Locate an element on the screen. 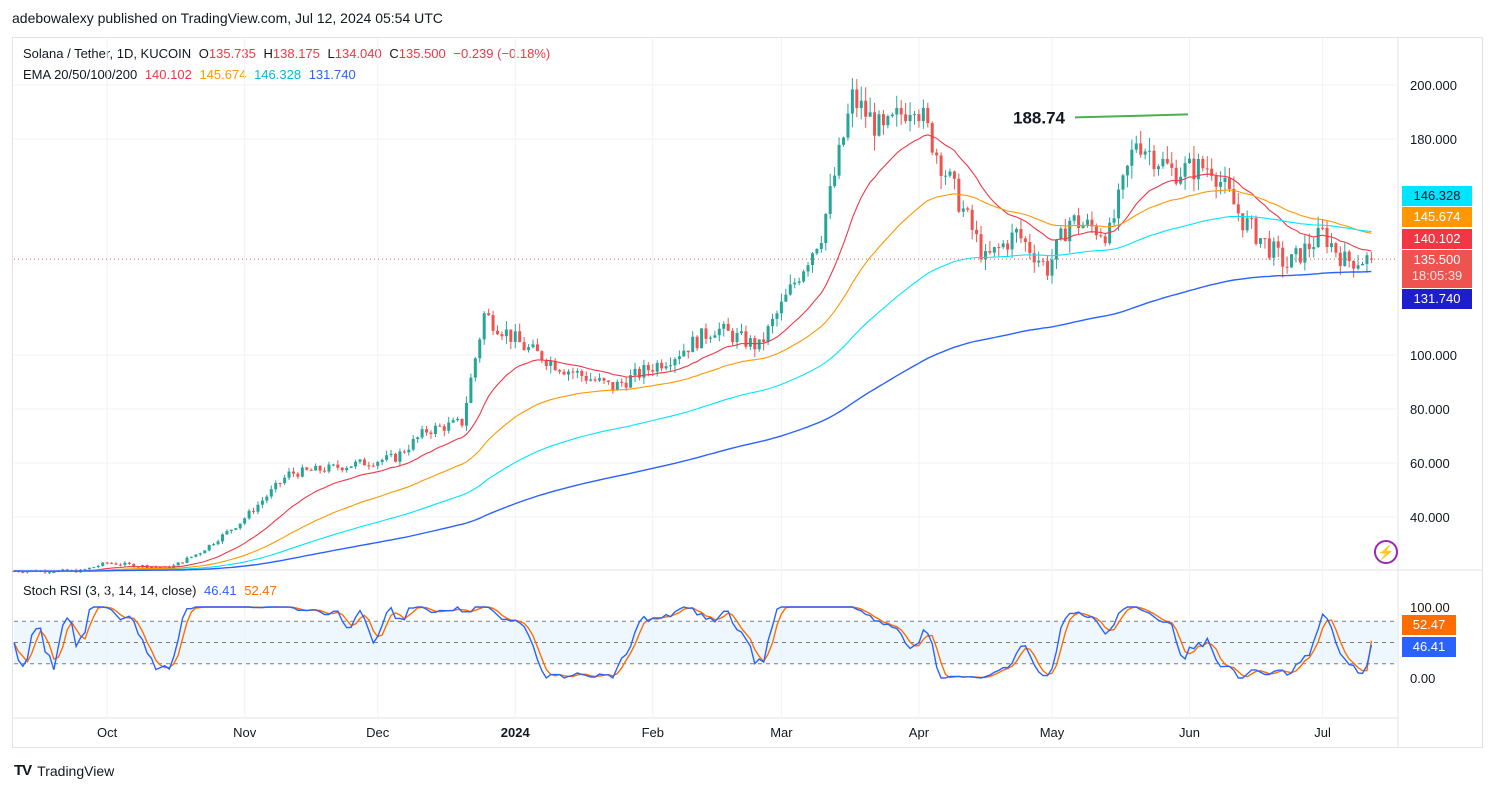 The height and width of the screenshot is (793, 1496). last-price-tag: 135.500 18:05:39 is located at coordinates (1437, 269).